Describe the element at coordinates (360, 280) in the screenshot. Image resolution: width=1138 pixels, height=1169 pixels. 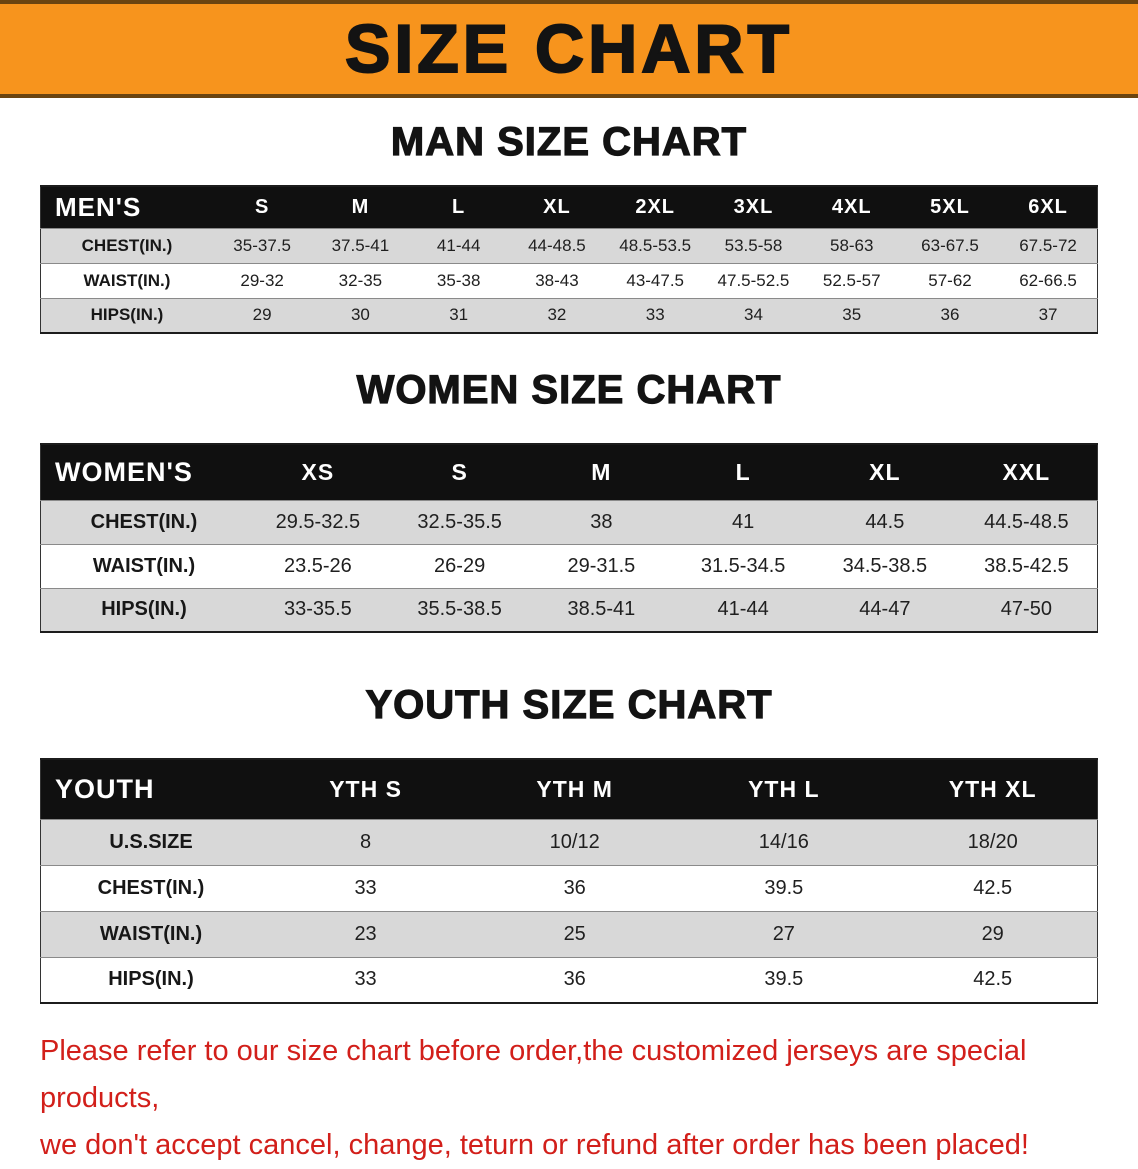
I see `value-cell: 32-35` at that location.